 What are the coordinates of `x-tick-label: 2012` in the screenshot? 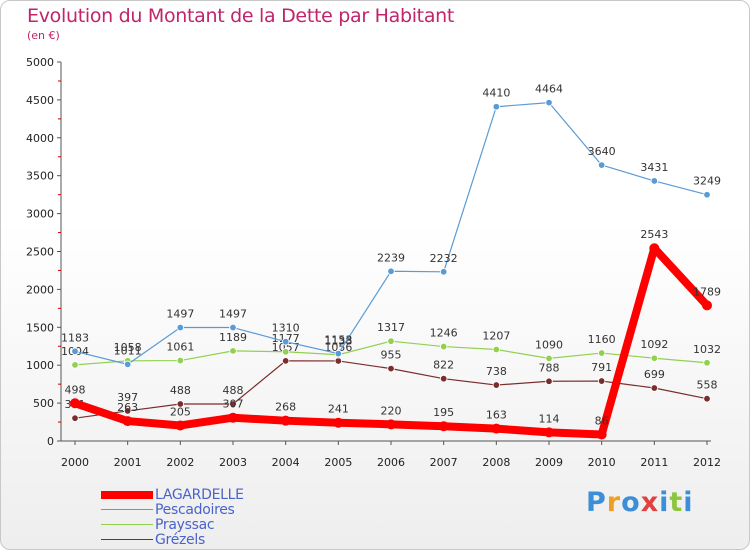 It's located at (707, 462).